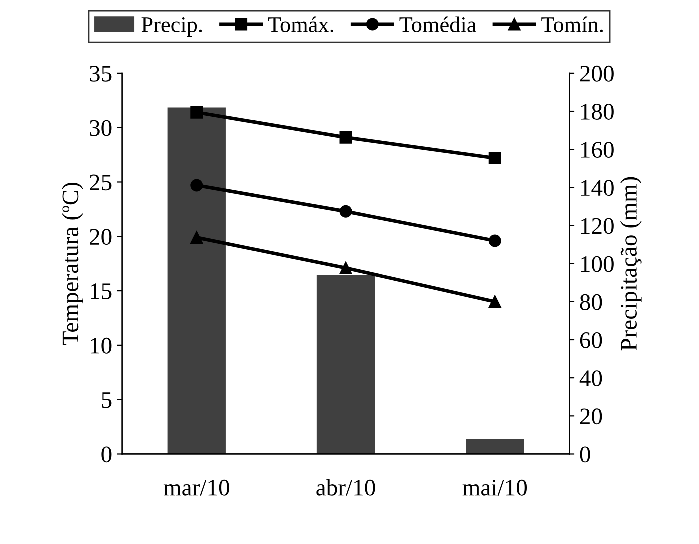  I want to click on x-tick-label: mai/10, so click(495, 488).